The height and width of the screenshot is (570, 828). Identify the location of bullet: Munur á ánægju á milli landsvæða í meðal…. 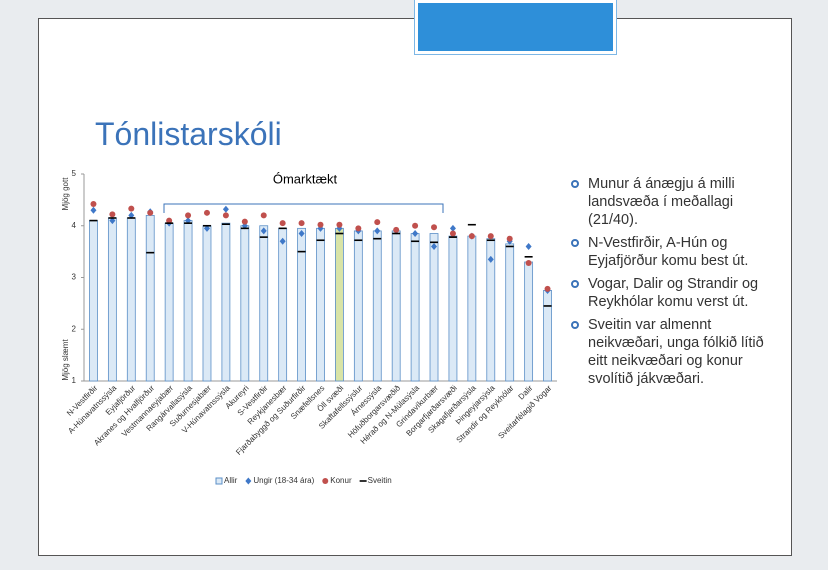
(677, 202).